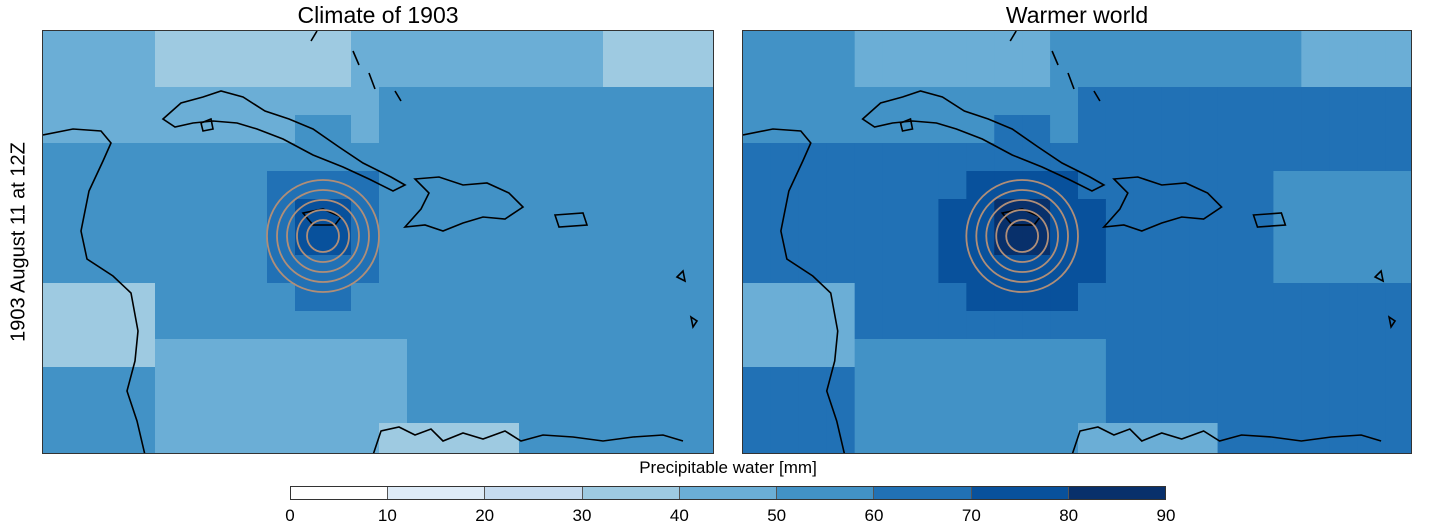 This screenshot has width=1456, height=529. Describe the element at coordinates (728, 493) in the screenshot. I see `colorbar` at that location.